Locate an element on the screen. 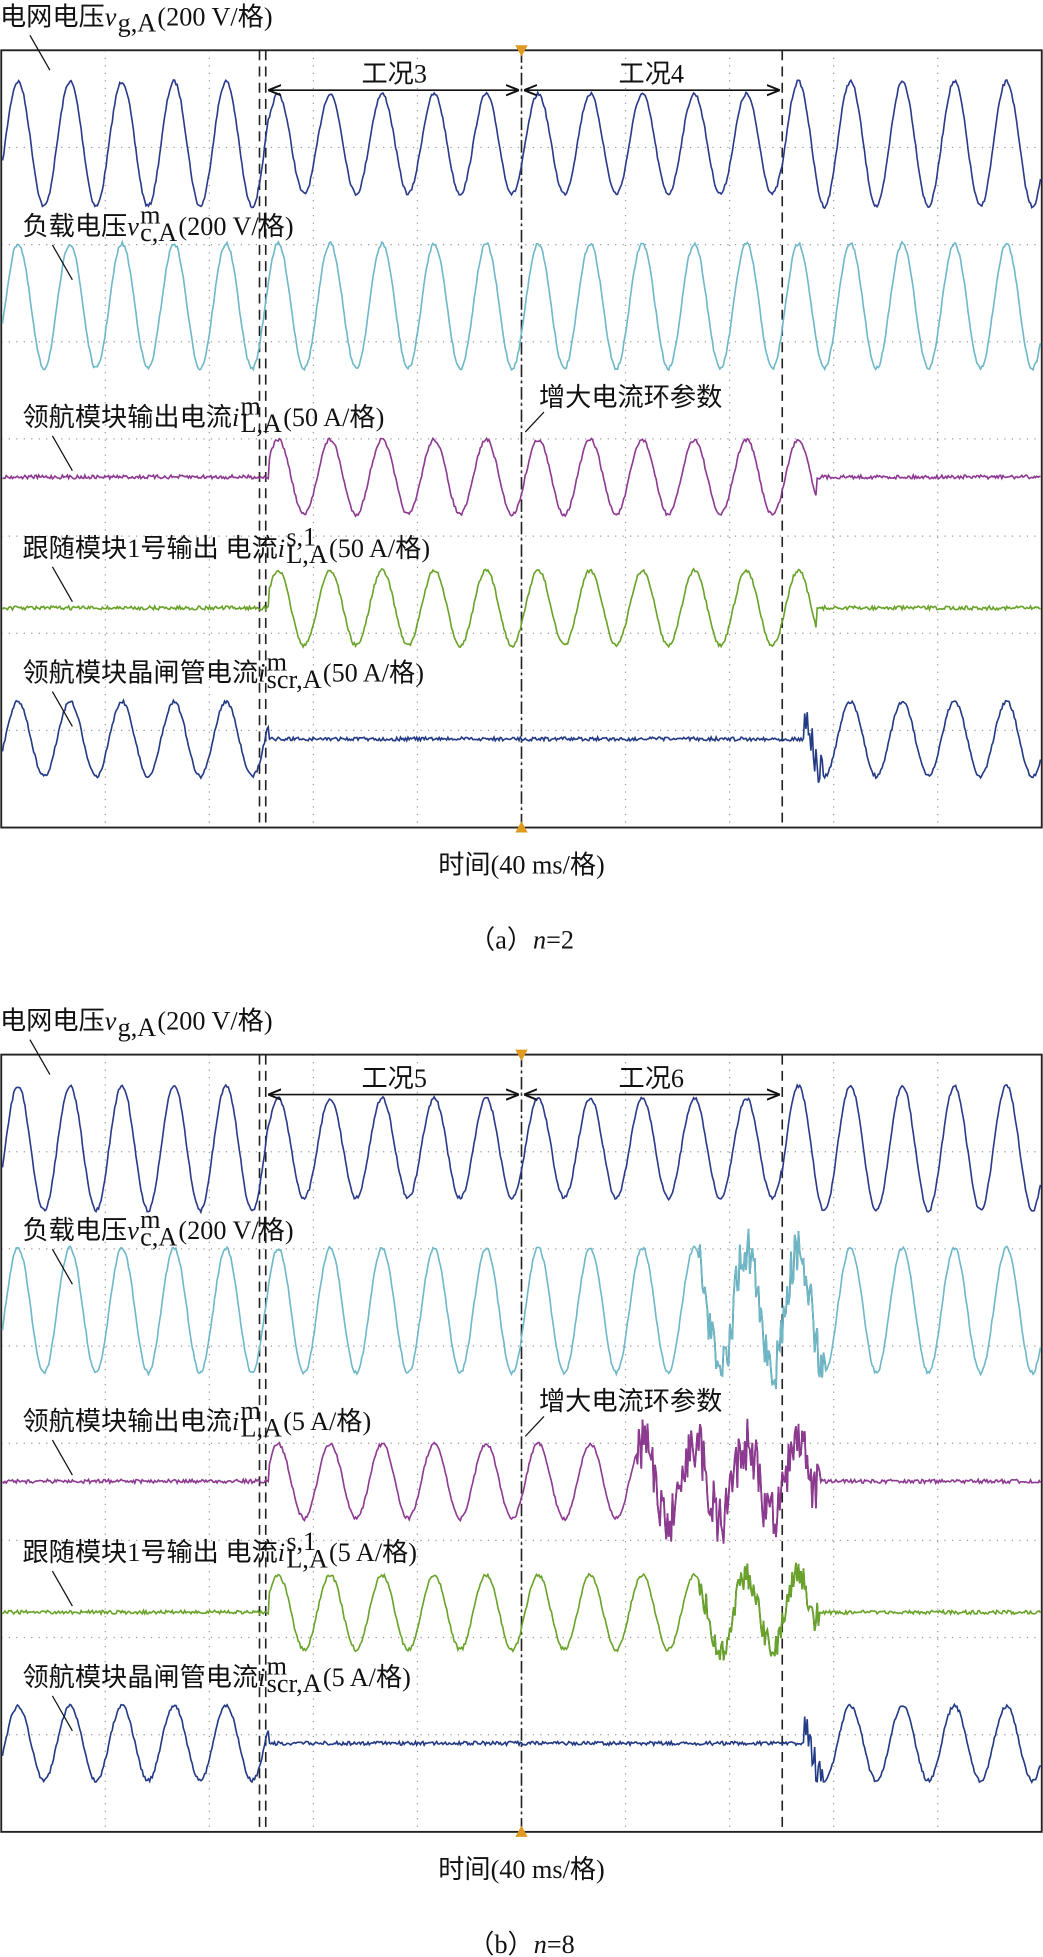 The width and height of the screenshot is (1043, 1957). trace-name: 领航模块输出电流 is located at coordinates (126, 1421).